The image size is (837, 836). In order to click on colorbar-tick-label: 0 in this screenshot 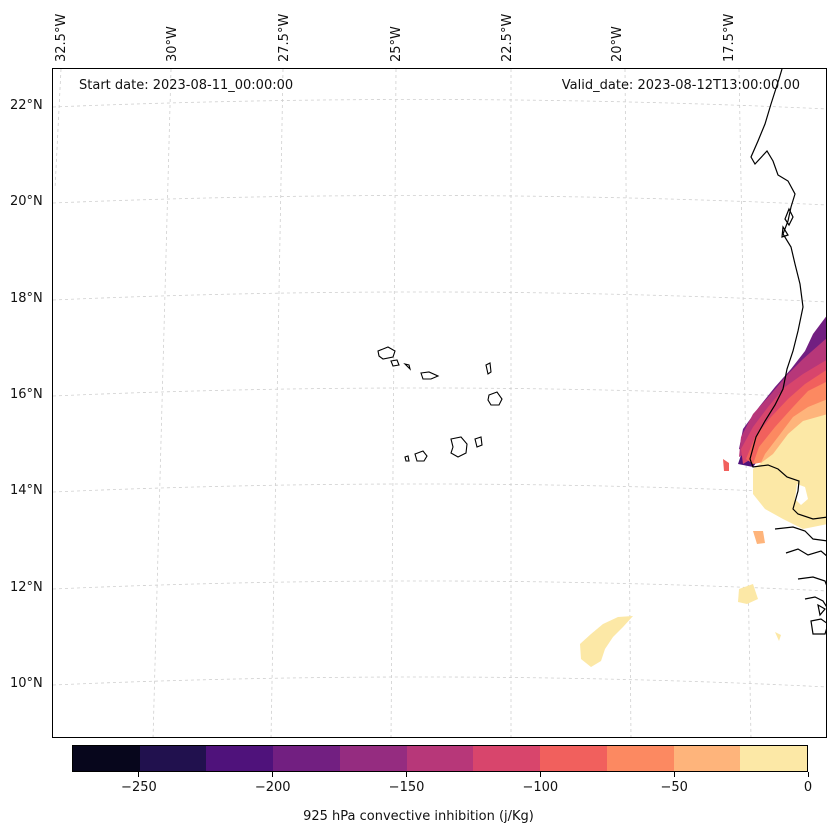, I will do `click(808, 787)`.